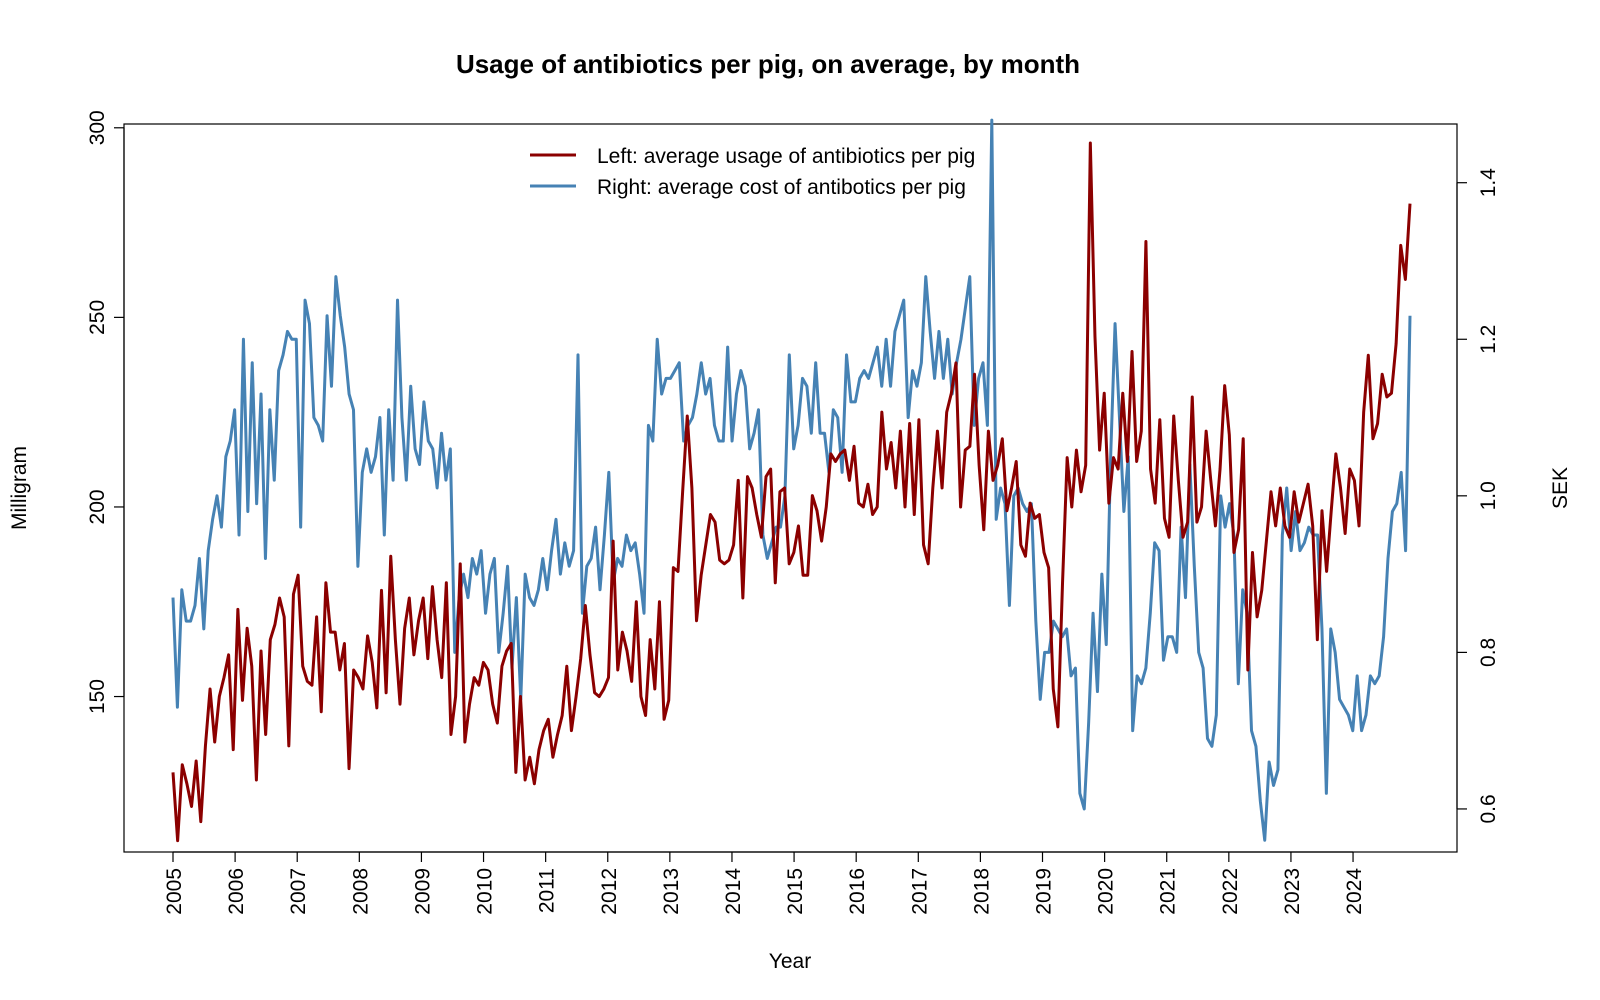 This screenshot has height=1000, width=1600. Describe the element at coordinates (547, 890) in the screenshot. I see `x-tick-label: 2011` at that location.